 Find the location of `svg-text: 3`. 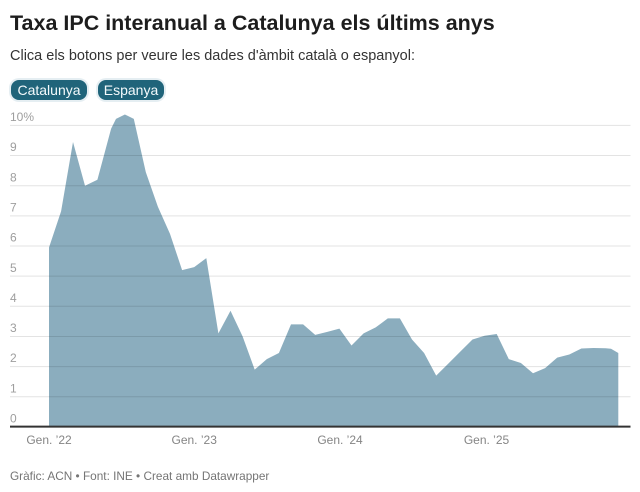

svg-text: 3 is located at coordinates (13, 328).